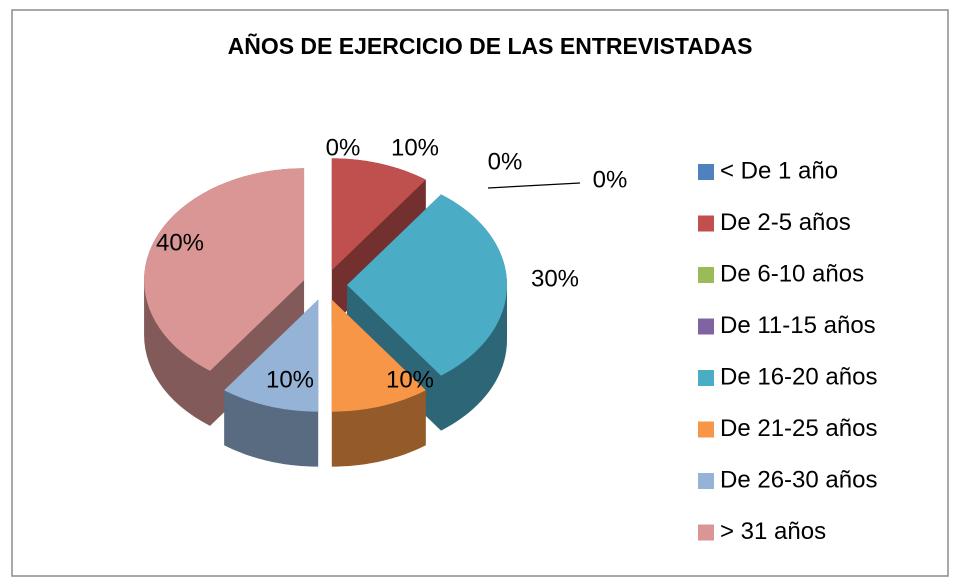 The width and height of the screenshot is (960, 578). I want to click on chart-title: AÑOS DE EJERCICIO DE LAS ENTREVISTADAS, so click(490, 45).